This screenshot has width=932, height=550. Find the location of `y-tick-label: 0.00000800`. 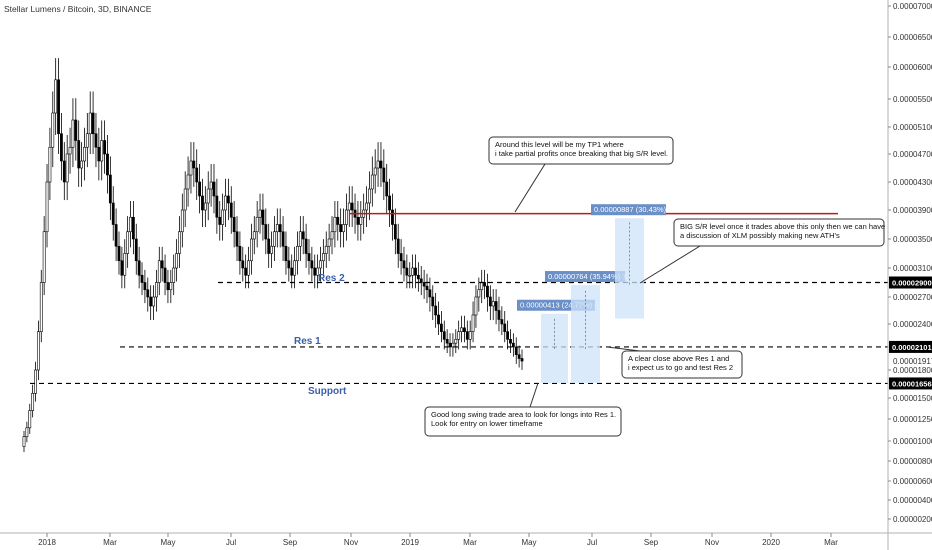

y-tick-label: 0.00000800 is located at coordinates (912, 461).